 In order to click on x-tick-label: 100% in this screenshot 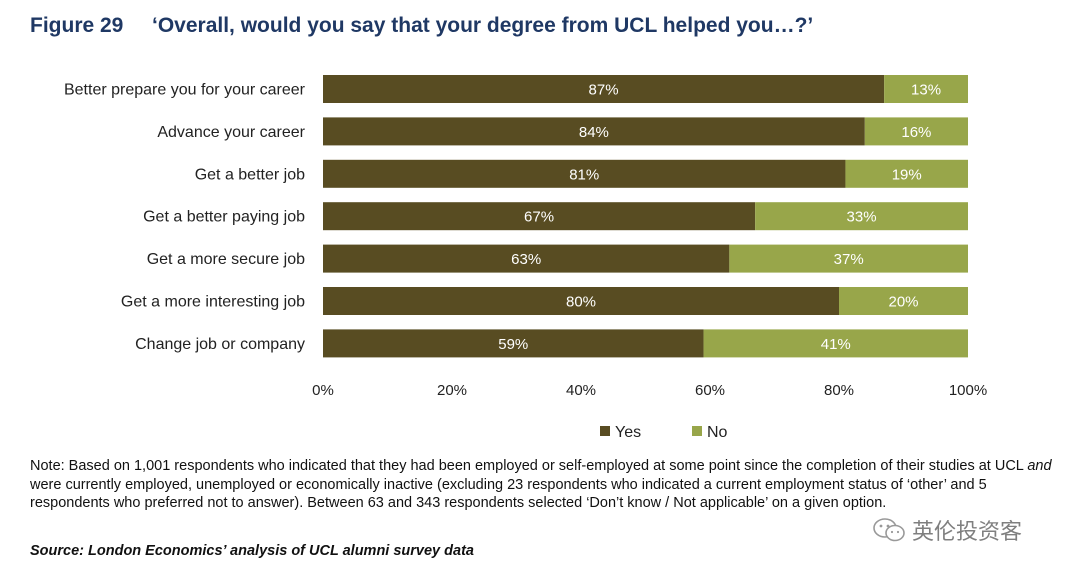, I will do `click(968, 390)`.